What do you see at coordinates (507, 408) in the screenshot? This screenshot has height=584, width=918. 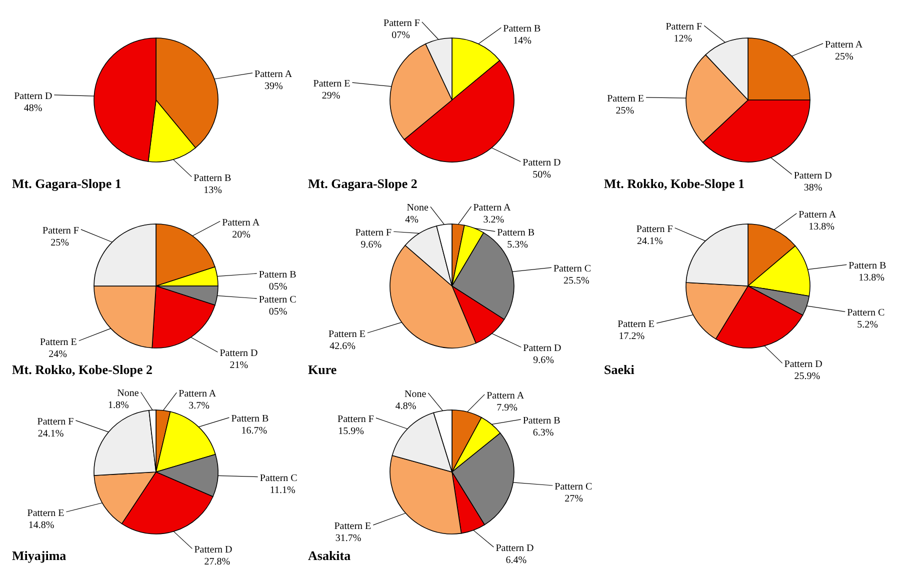 I see `data-label: 7.9%` at bounding box center [507, 408].